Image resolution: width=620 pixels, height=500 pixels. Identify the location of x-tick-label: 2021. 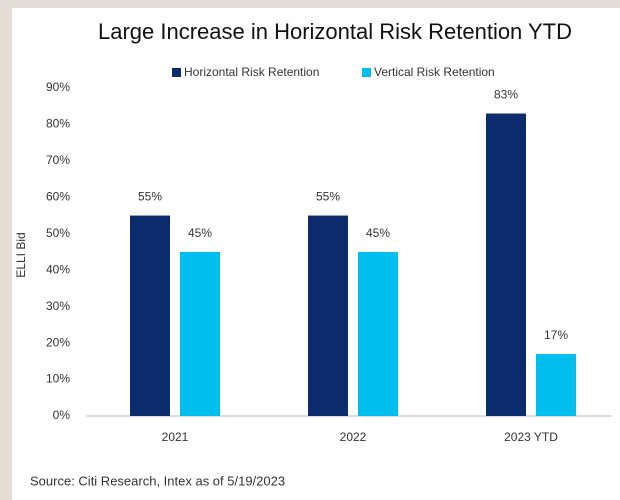
(175, 437).